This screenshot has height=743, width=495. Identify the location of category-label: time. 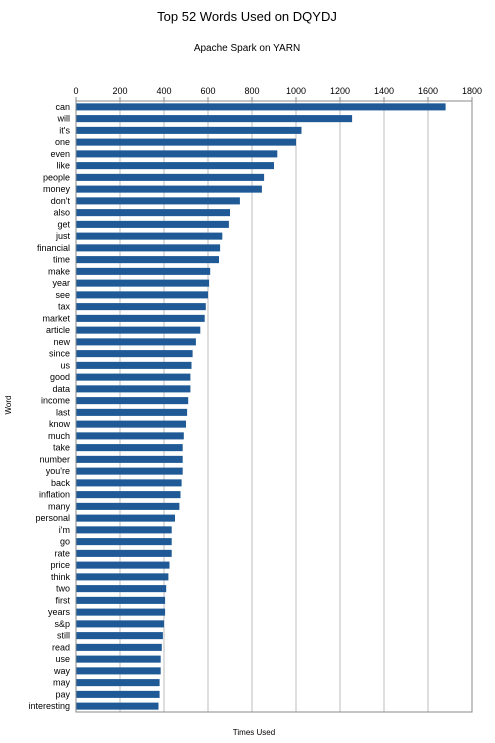
(61, 260).